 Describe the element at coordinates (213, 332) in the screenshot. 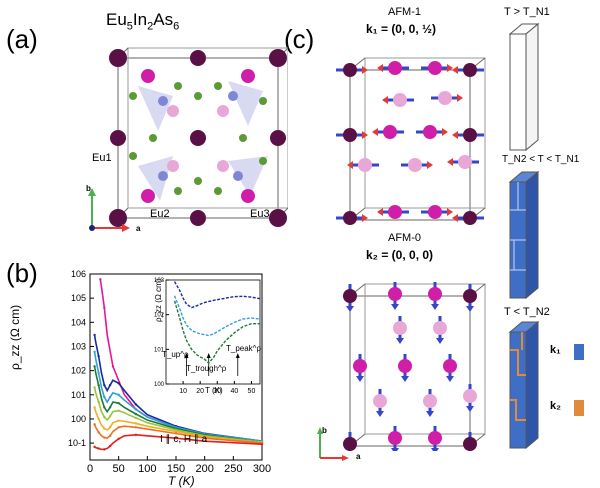

I see `inset-plot-frame` at that location.